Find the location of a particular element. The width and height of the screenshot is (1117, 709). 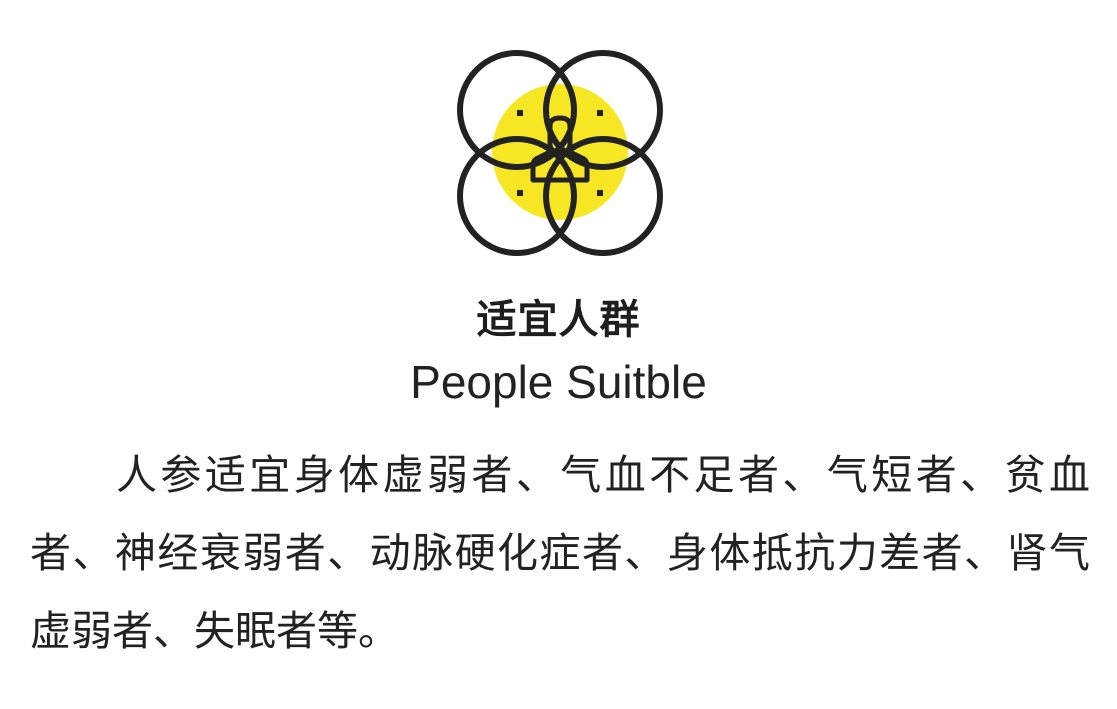

people-suitable-icon is located at coordinates (560, 153).